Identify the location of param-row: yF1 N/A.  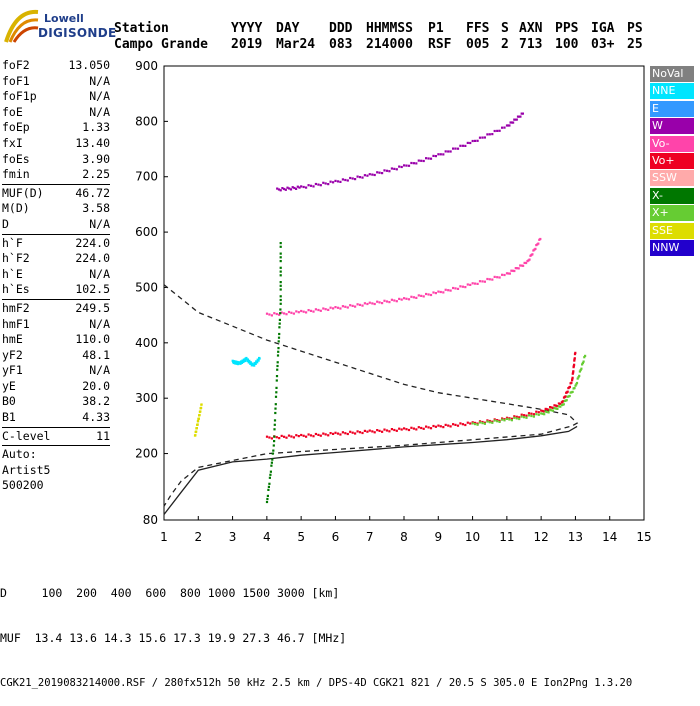
(56, 371).